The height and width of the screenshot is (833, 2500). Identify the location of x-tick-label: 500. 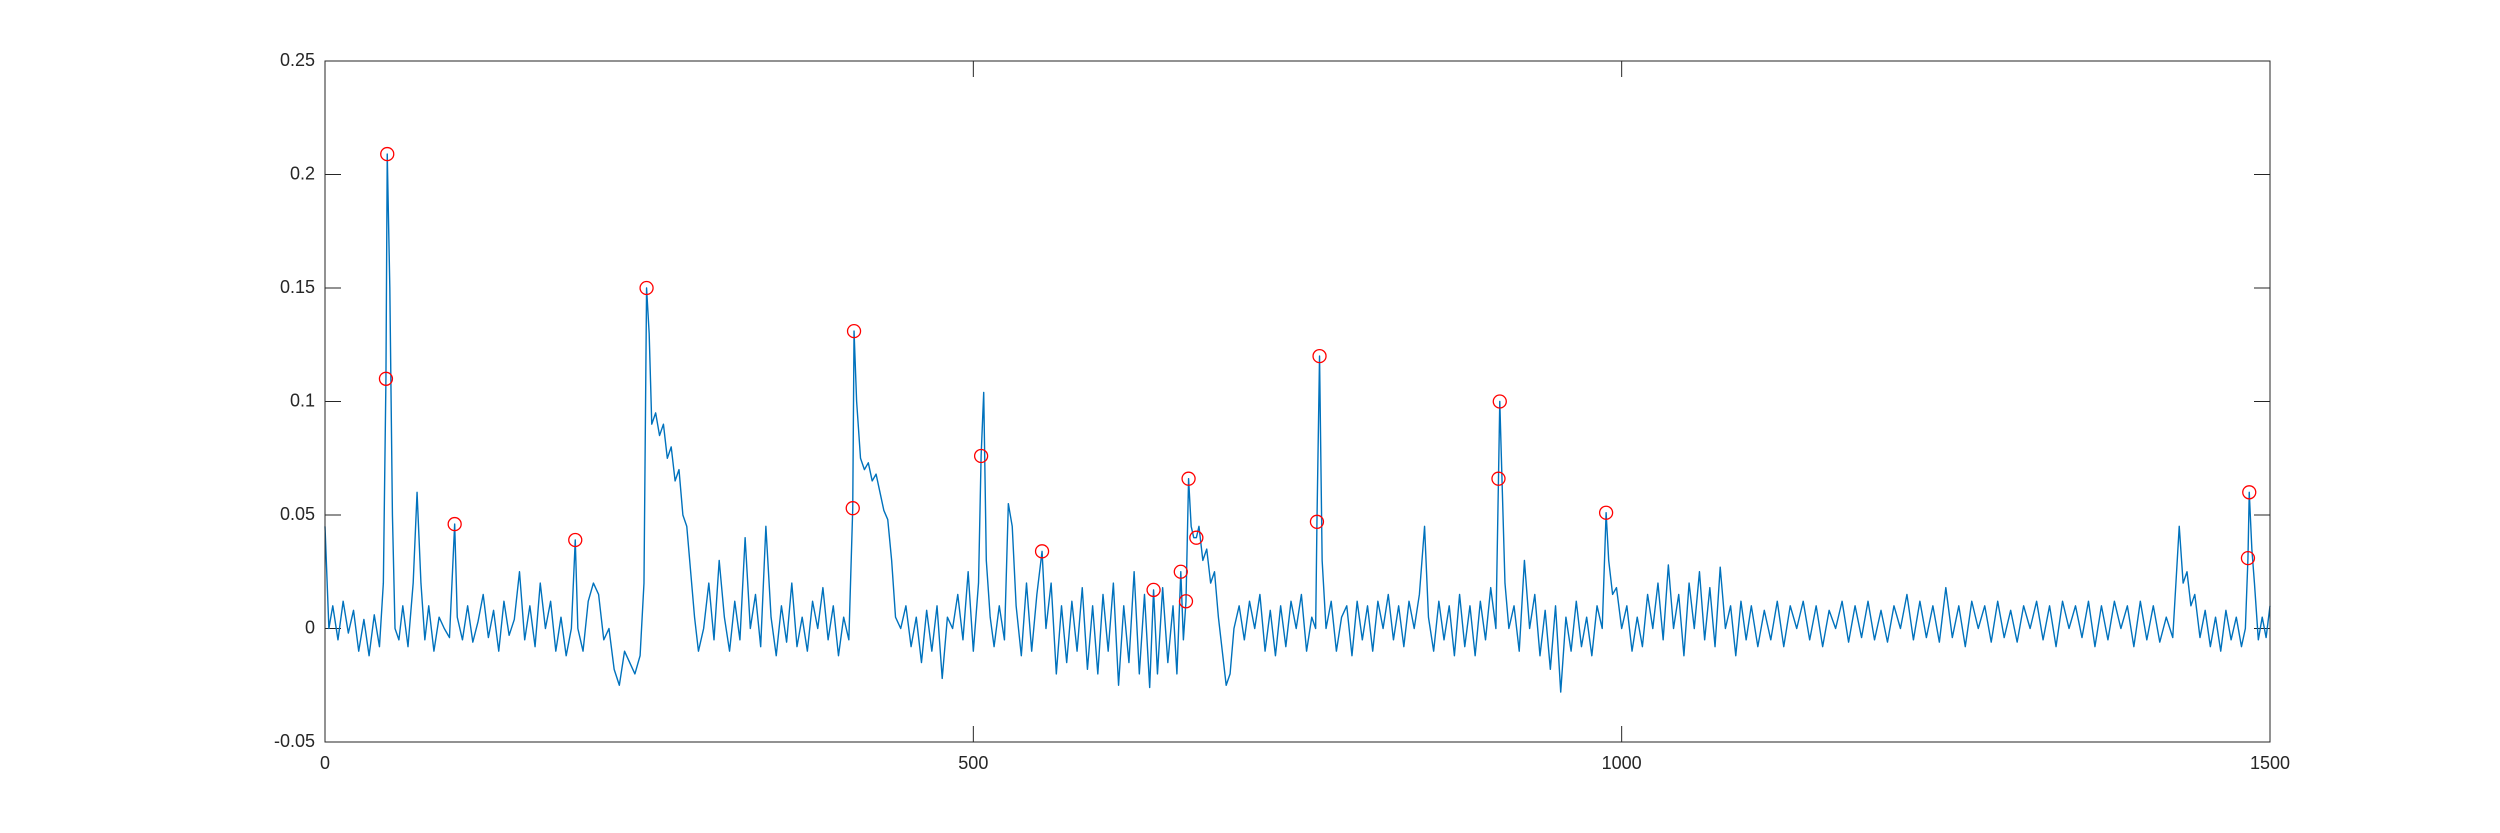
(973, 763).